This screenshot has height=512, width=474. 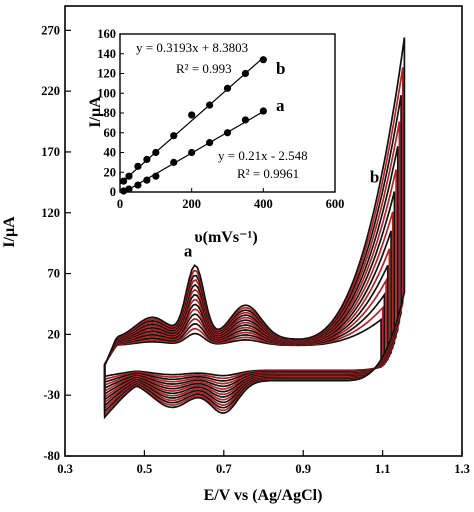 I want to click on main-y-tick-label: 20, so click(x=54, y=334).